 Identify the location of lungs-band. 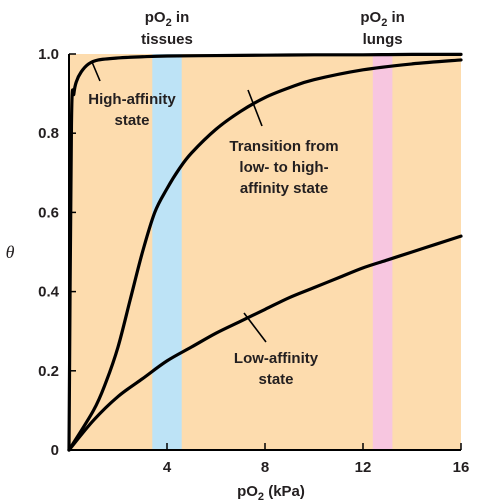
(382, 252).